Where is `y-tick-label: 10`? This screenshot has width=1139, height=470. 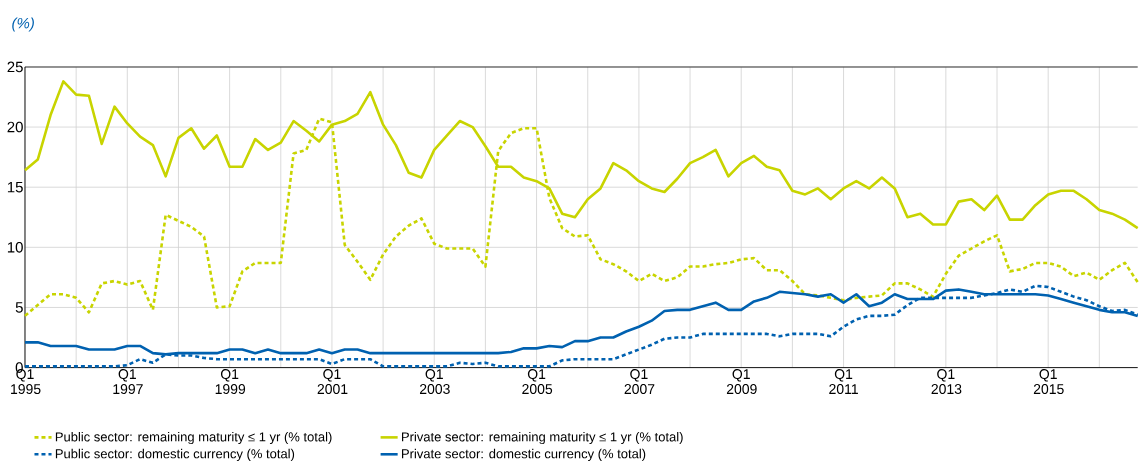 y-tick-label: 10 is located at coordinates (15, 247).